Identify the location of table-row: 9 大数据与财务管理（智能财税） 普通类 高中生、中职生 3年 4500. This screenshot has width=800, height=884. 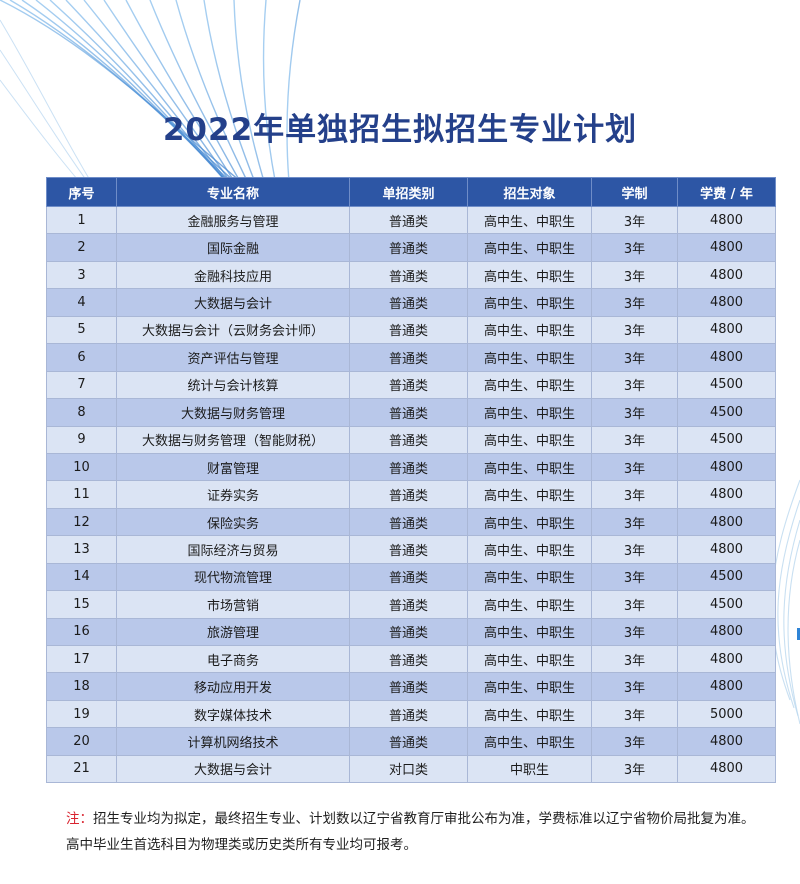
(411, 439).